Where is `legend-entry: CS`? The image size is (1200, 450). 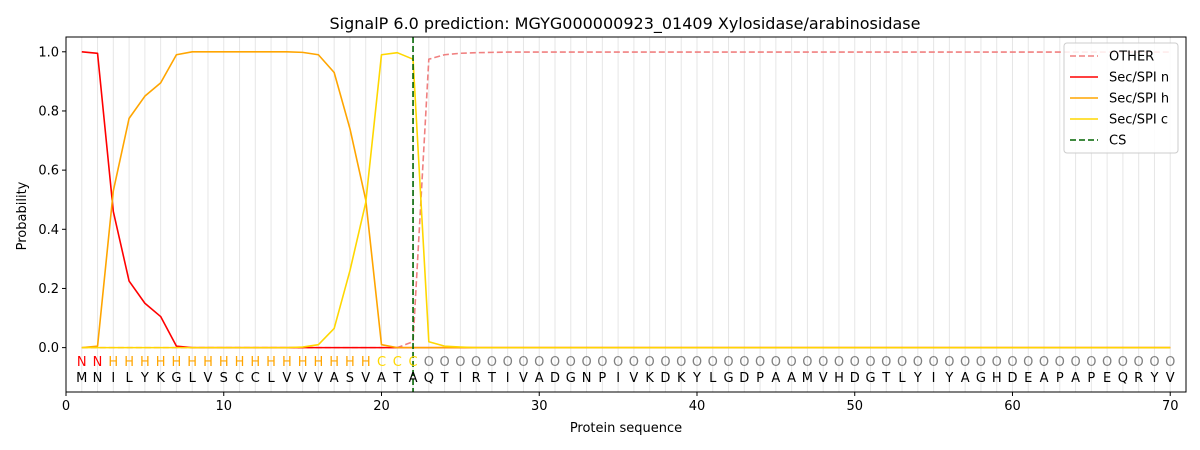
legend-entry: CS is located at coordinates (1117, 141).